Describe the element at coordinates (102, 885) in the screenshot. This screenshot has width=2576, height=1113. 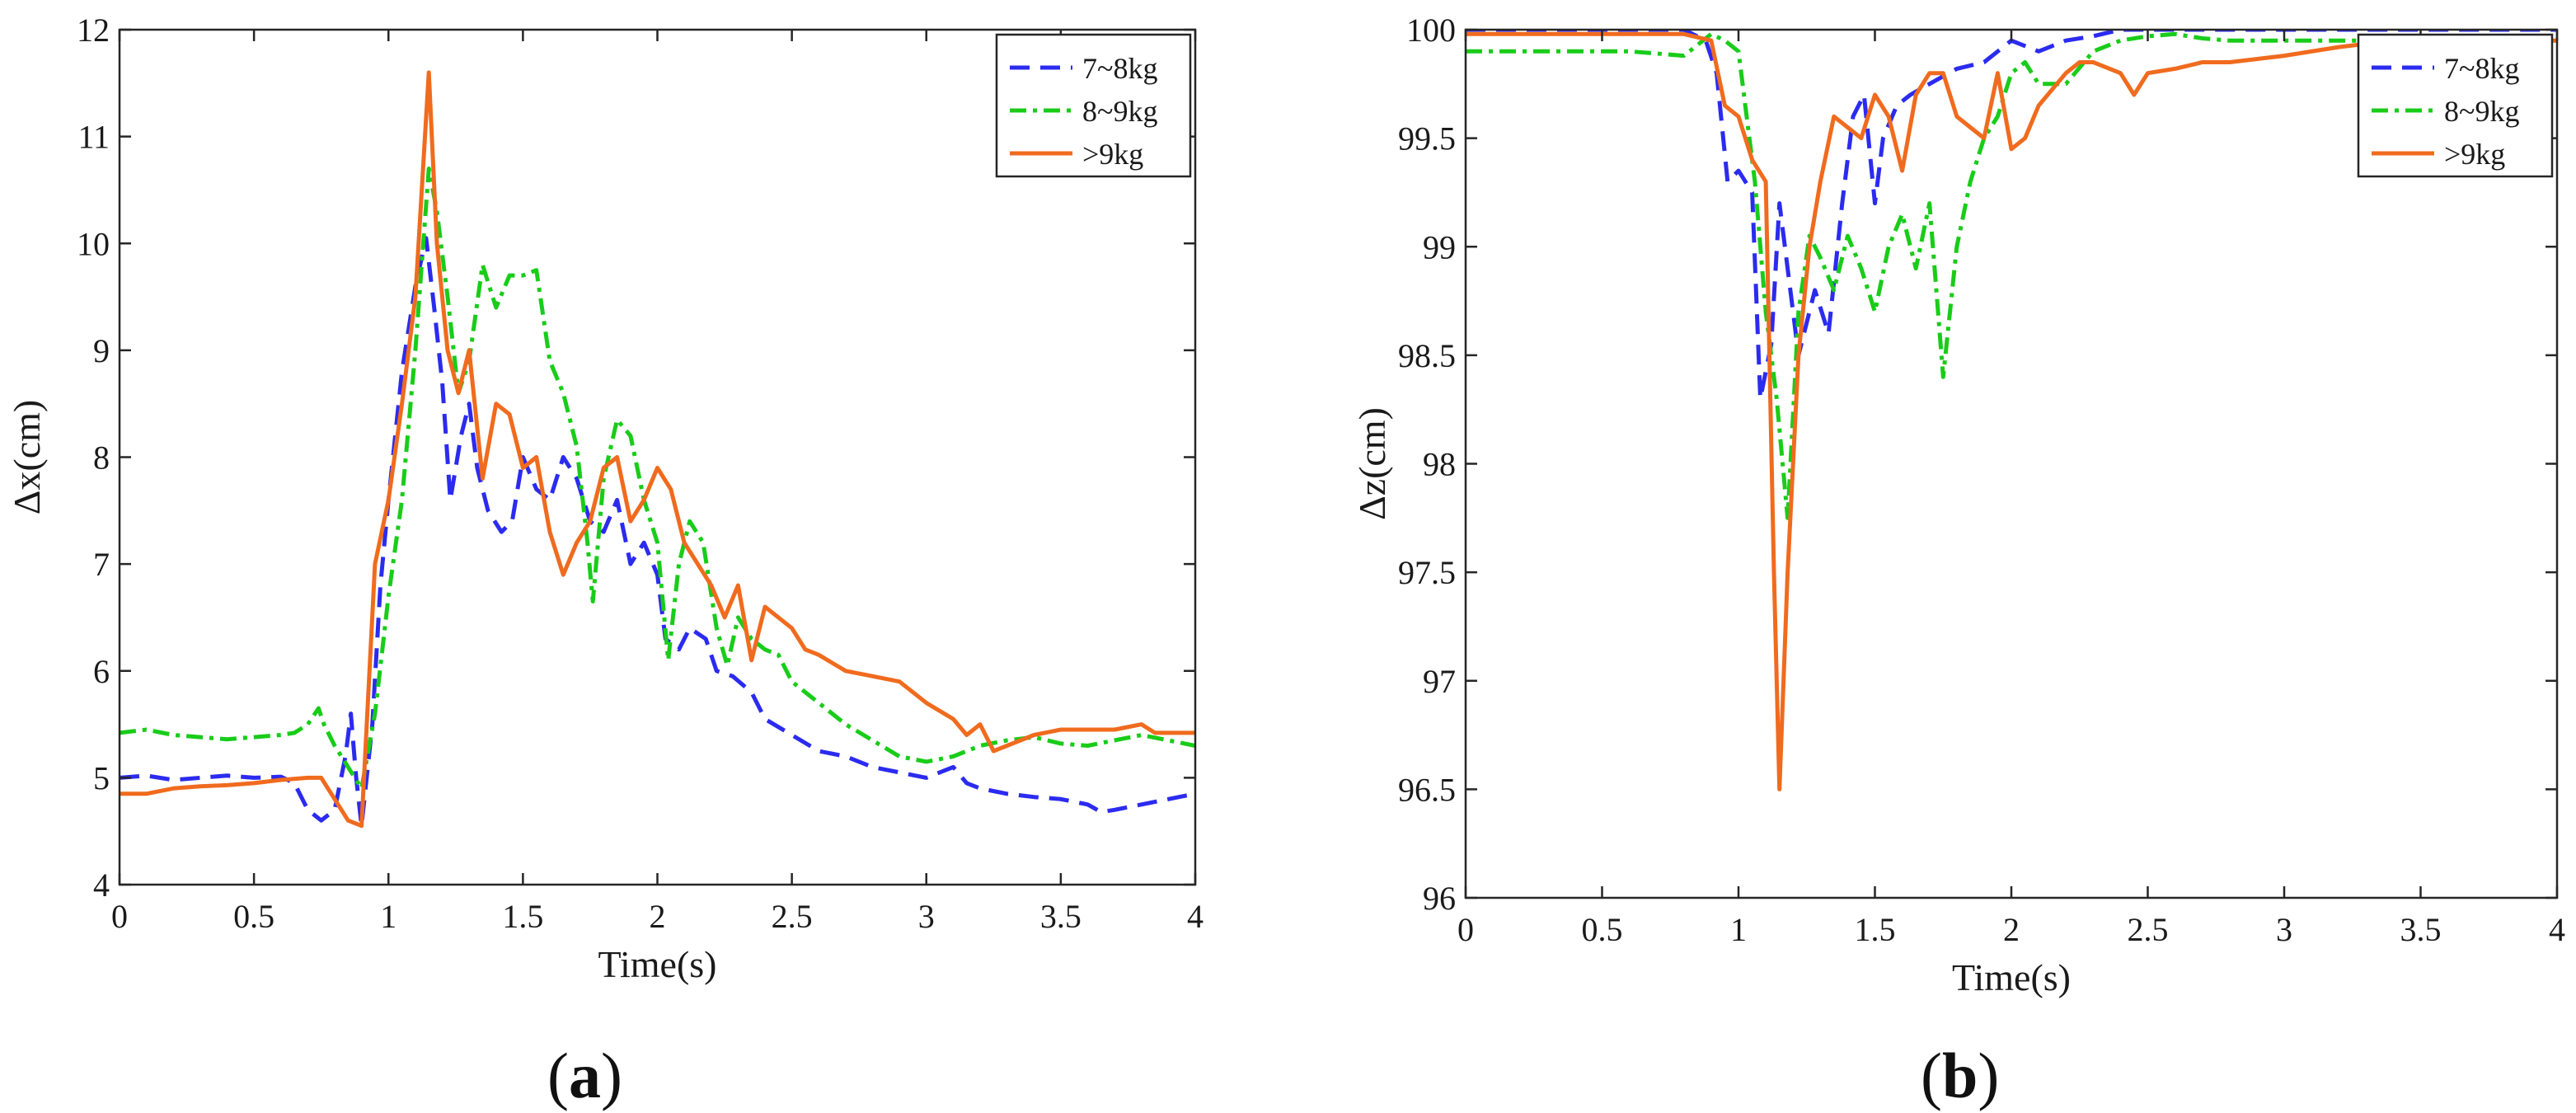
I see `y-tick-label: 4` at that location.